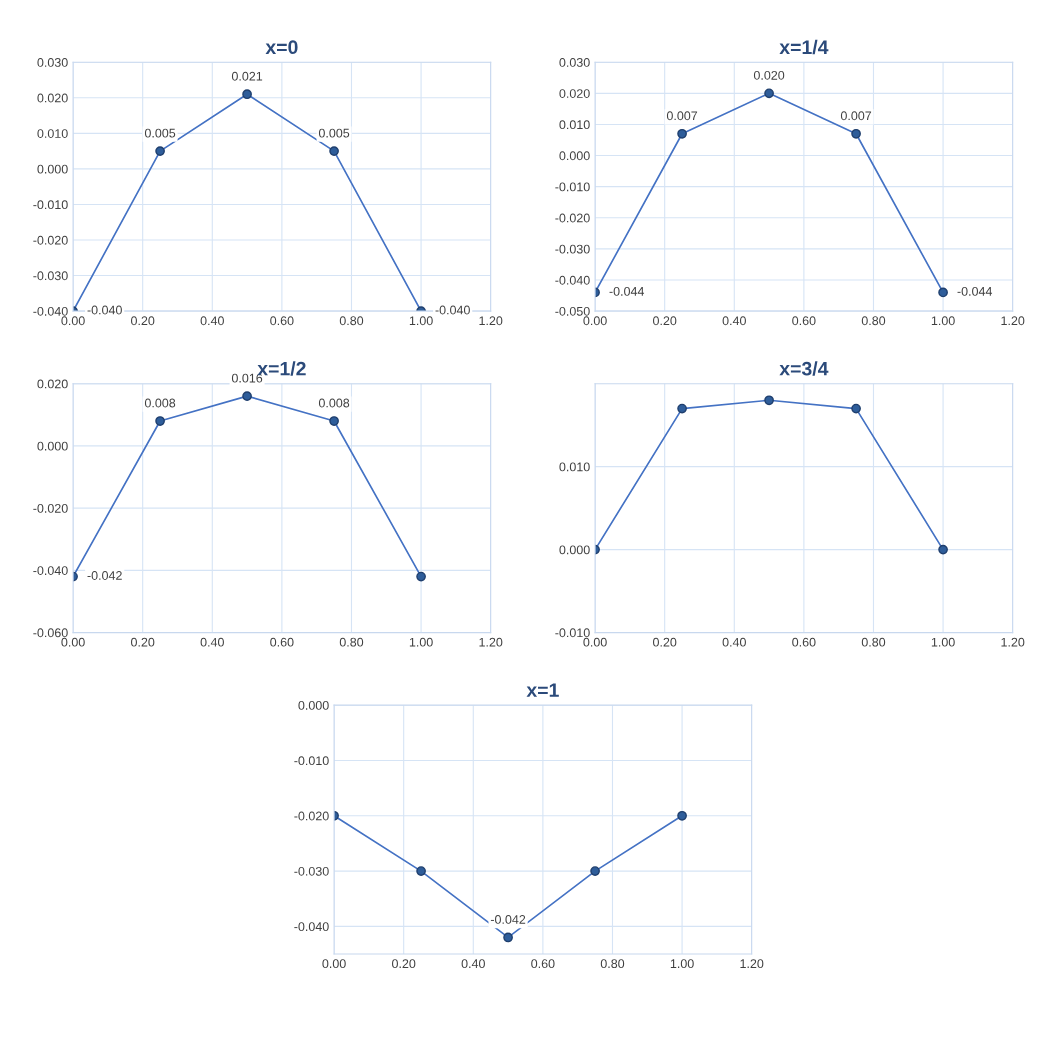  I want to click on chart-title: x=0, so click(281, 47).